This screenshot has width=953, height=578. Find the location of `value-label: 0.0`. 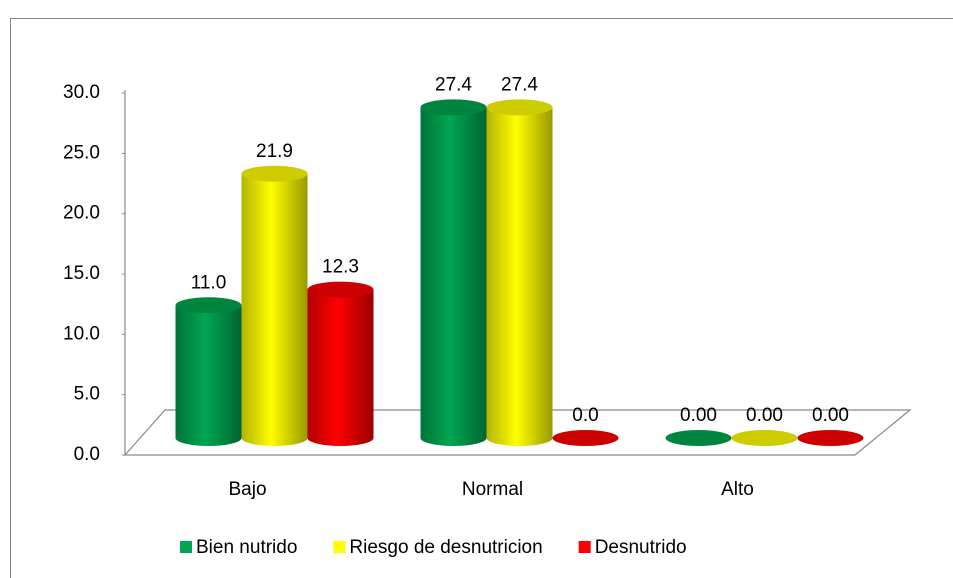

value-label: 0.0 is located at coordinates (585, 415).